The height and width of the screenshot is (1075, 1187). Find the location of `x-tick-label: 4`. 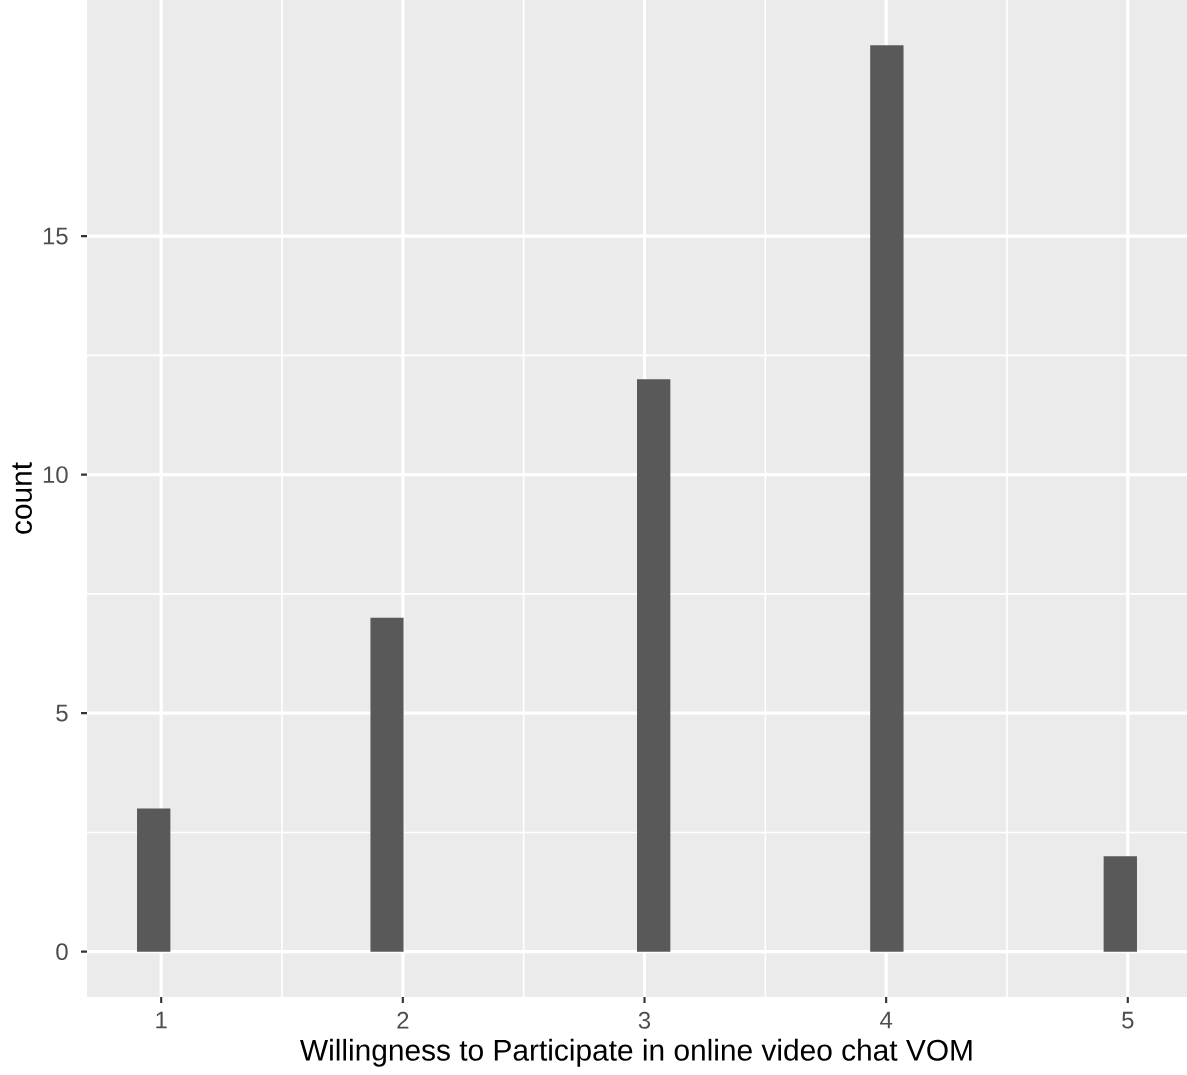

x-tick-label: 4 is located at coordinates (886, 1020).